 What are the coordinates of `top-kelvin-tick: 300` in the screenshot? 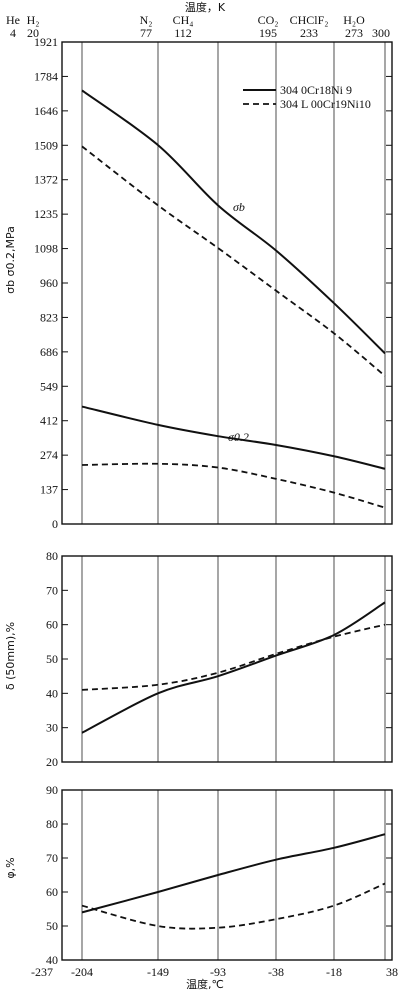 It's located at (381, 33).